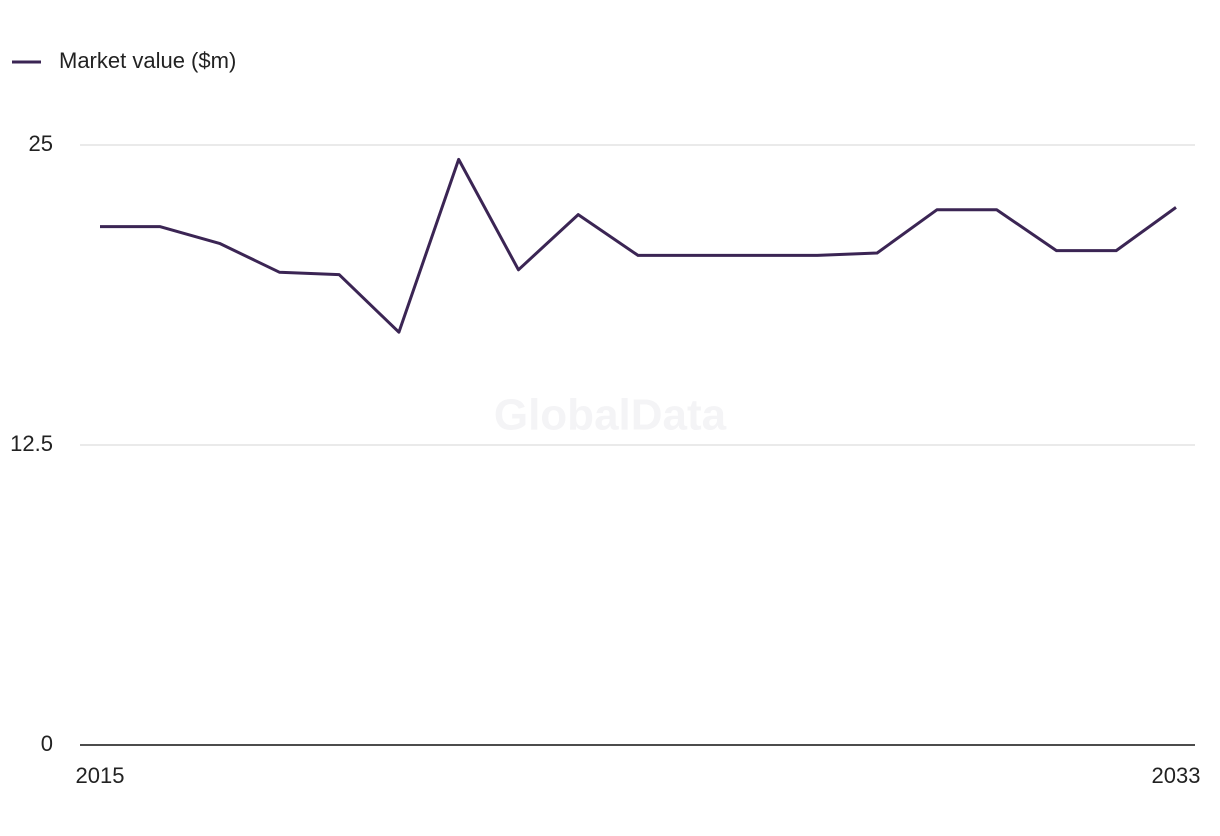 The height and width of the screenshot is (836, 1220). Describe the element at coordinates (1176, 775) in the screenshot. I see `x-tick-label: 2033` at that location.